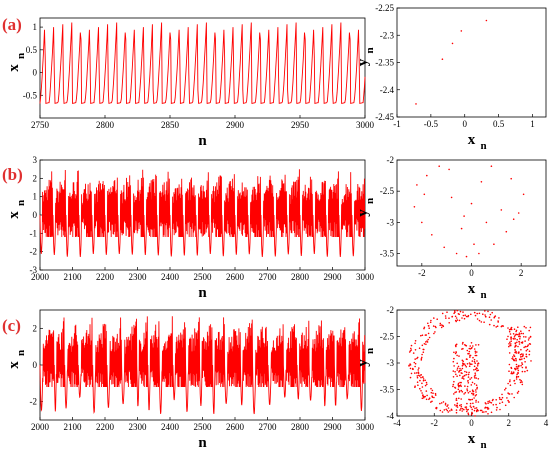 The image size is (550, 453). Describe the element at coordinates (235, 427) in the screenshot. I see `x-tick-label: 2600` at that location.